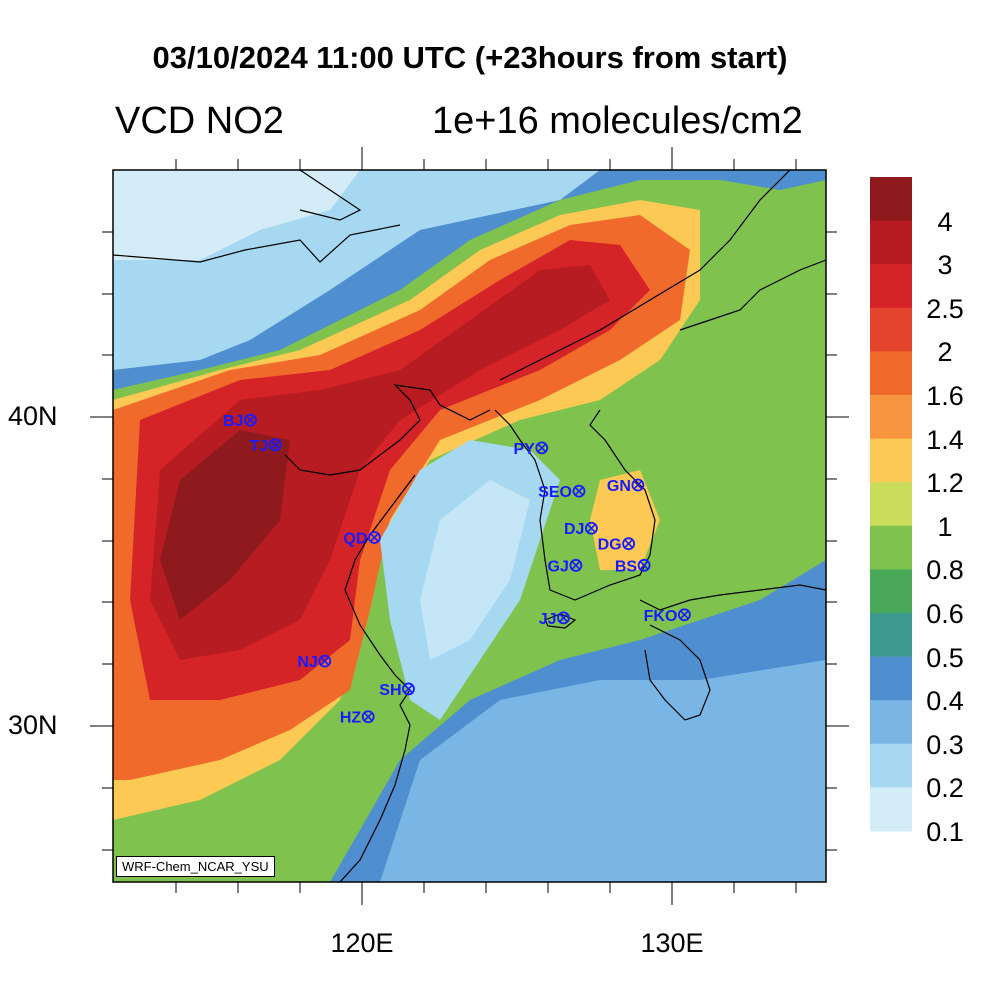 The image size is (1000, 1000). I want to click on colorbar-label: 0.6, so click(945, 614).